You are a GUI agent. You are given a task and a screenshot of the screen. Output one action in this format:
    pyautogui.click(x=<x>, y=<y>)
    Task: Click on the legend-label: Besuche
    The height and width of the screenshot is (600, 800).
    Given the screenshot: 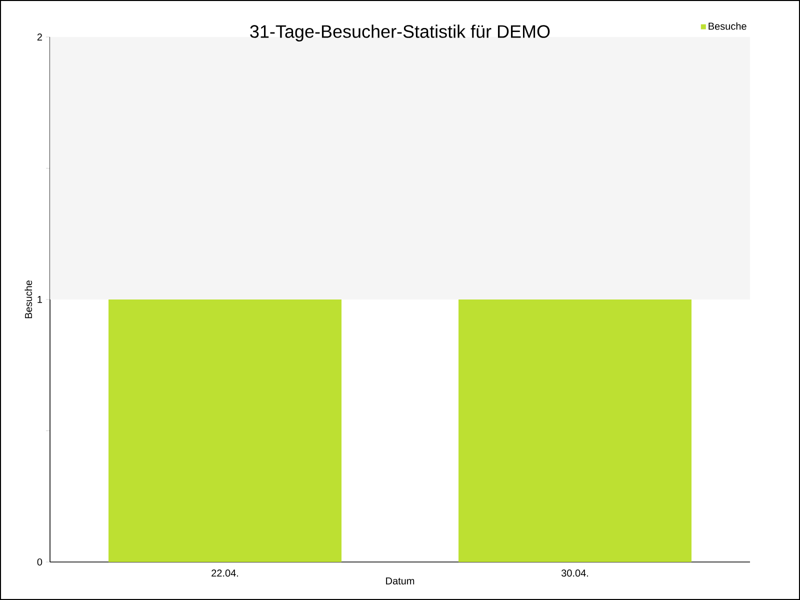 What is the action you would take?
    pyautogui.click(x=727, y=26)
    